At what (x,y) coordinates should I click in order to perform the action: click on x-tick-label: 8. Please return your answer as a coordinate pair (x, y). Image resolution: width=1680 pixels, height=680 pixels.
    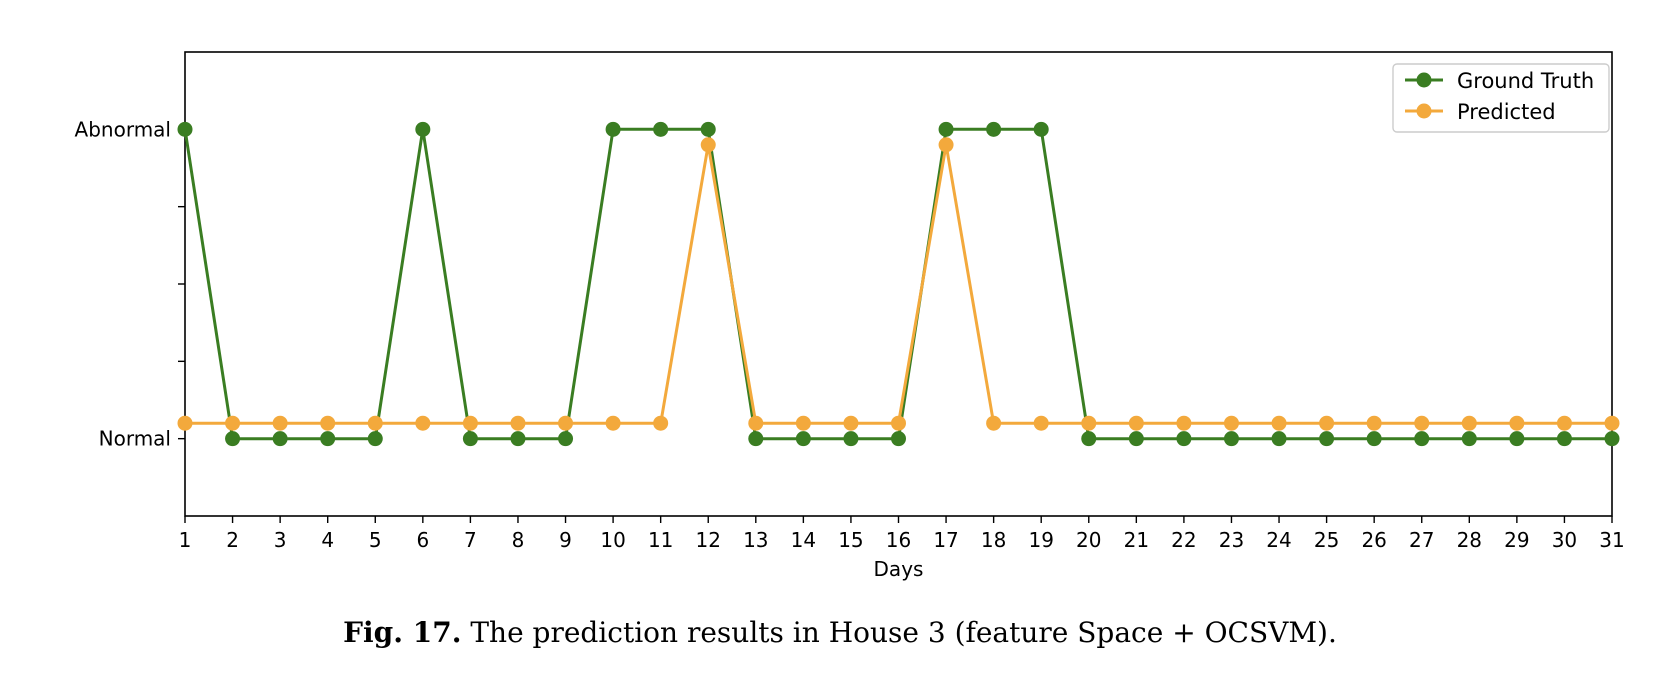
    Looking at the image, I should click on (518, 540).